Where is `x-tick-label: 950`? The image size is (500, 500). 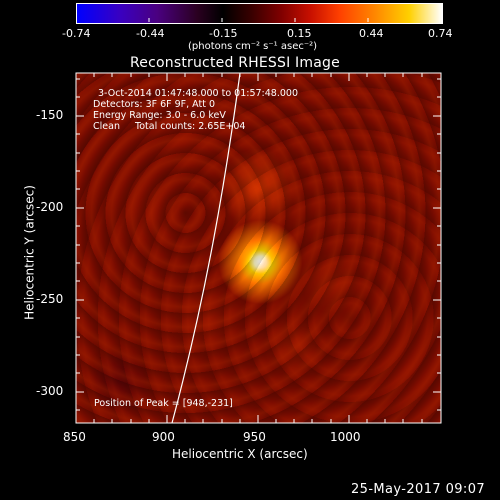 x-tick-label: 950 is located at coordinates (254, 437).